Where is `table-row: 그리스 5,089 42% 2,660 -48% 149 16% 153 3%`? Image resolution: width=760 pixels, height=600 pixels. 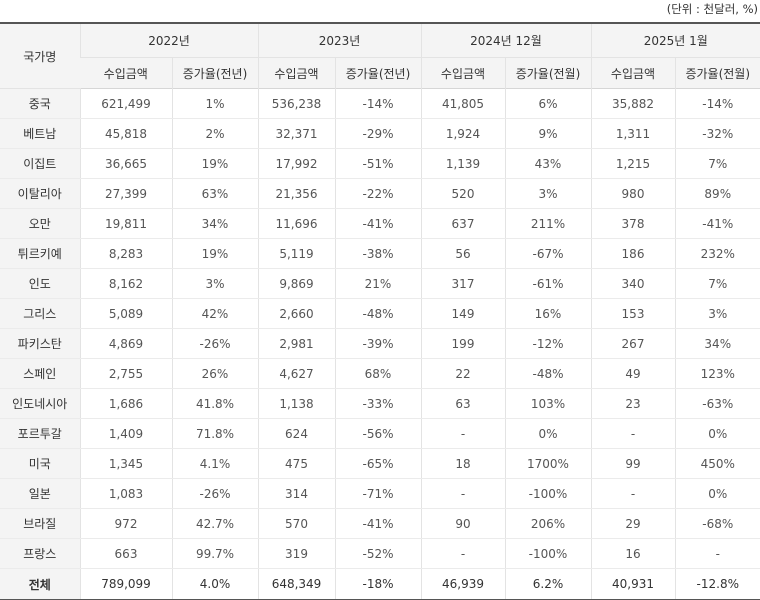
table-row: 그리스 5,089 42% 2,660 -48% 149 16% 153 3% is located at coordinates (380, 313).